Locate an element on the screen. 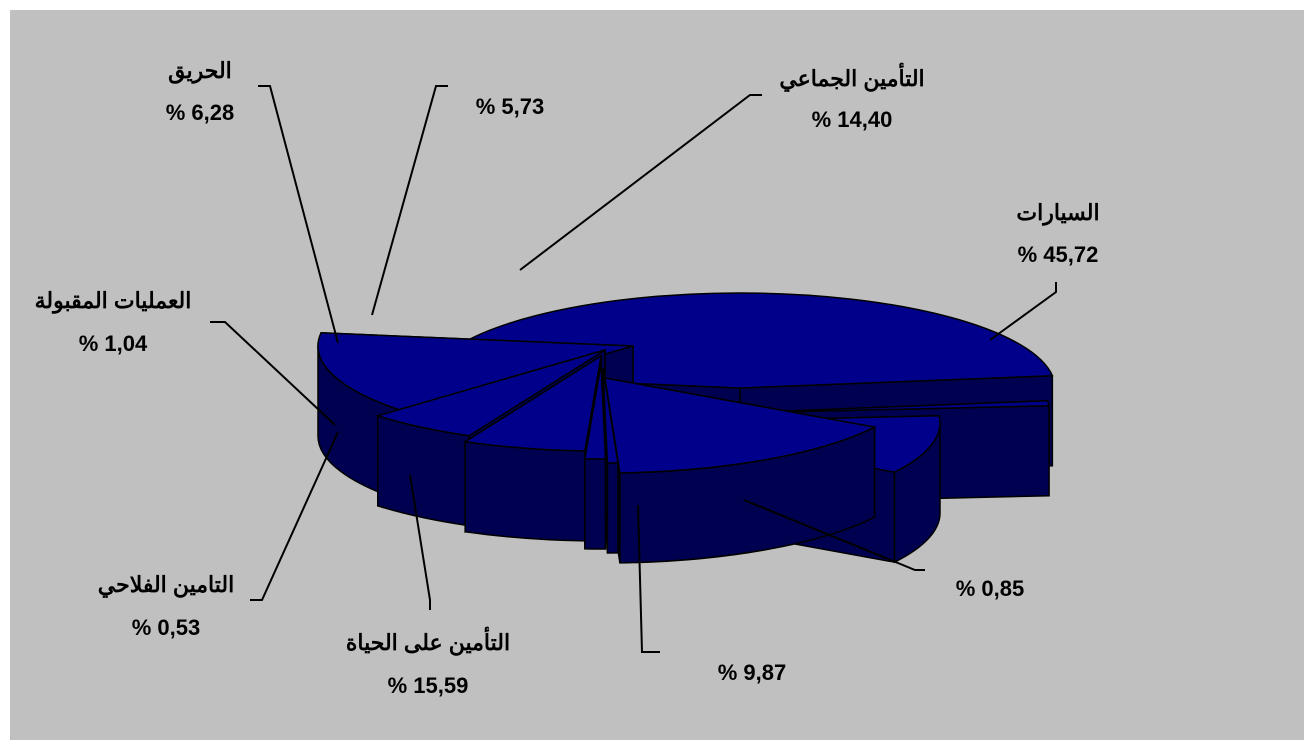 The image size is (1314, 752). label-group-name: التأمين الجماعي is located at coordinates (851, 77).